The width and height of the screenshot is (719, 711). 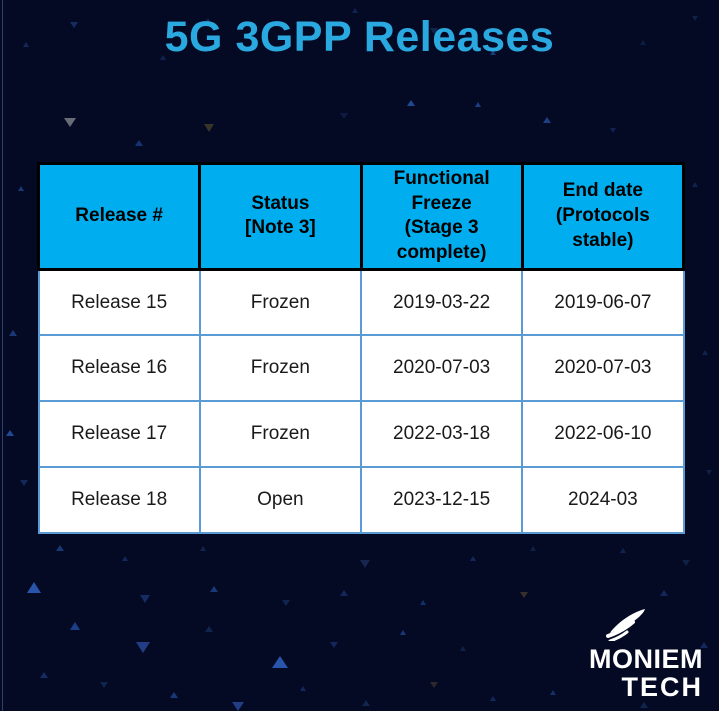 What do you see at coordinates (646, 659) in the screenshot?
I see `logo-text-line1: MONIEM` at bounding box center [646, 659].